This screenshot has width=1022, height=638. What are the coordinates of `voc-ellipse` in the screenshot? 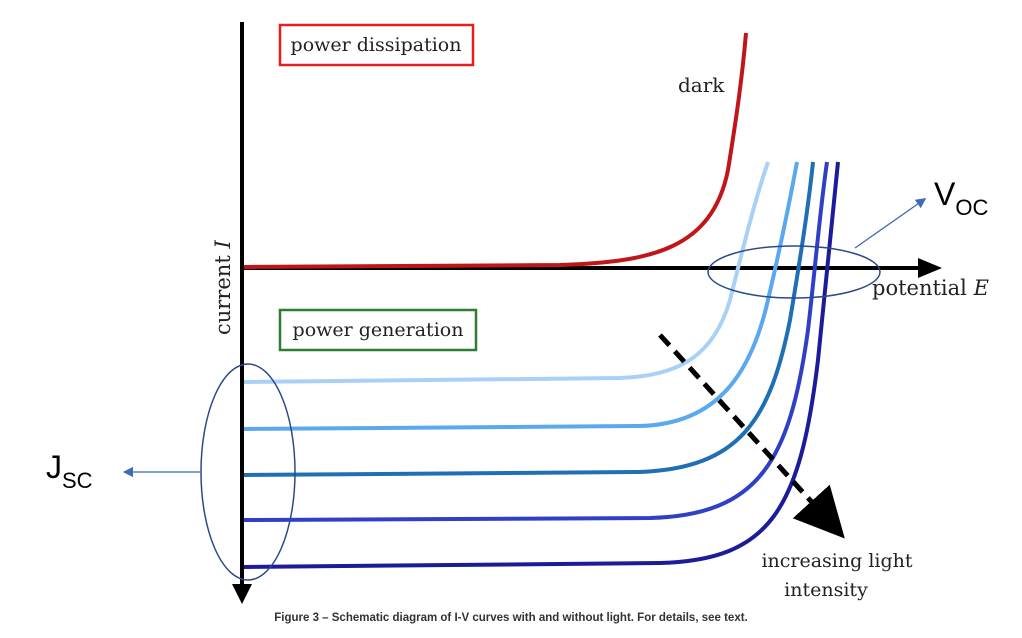 It's located at (794, 272).